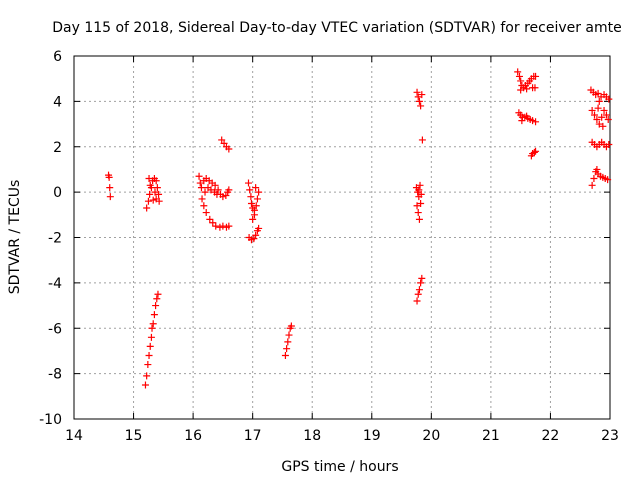 The width and height of the screenshot is (640, 480). Describe the element at coordinates (55, 284) in the screenshot. I see `y-tick-label: -4` at that location.